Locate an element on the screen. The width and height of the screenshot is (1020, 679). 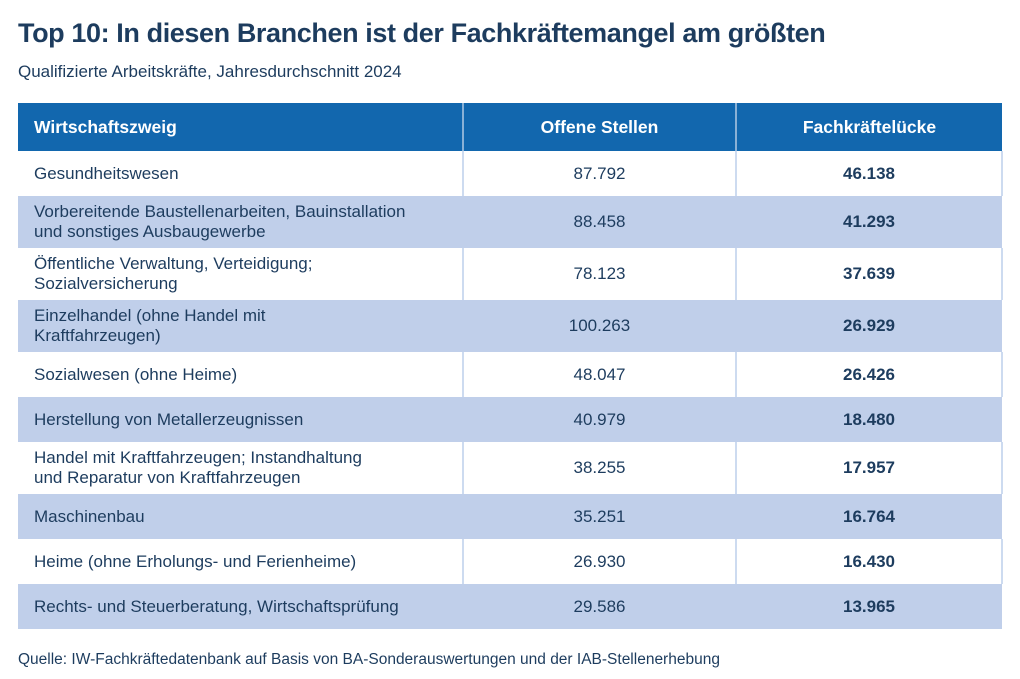
open-positions-cell: 38.255 is located at coordinates (599, 468).